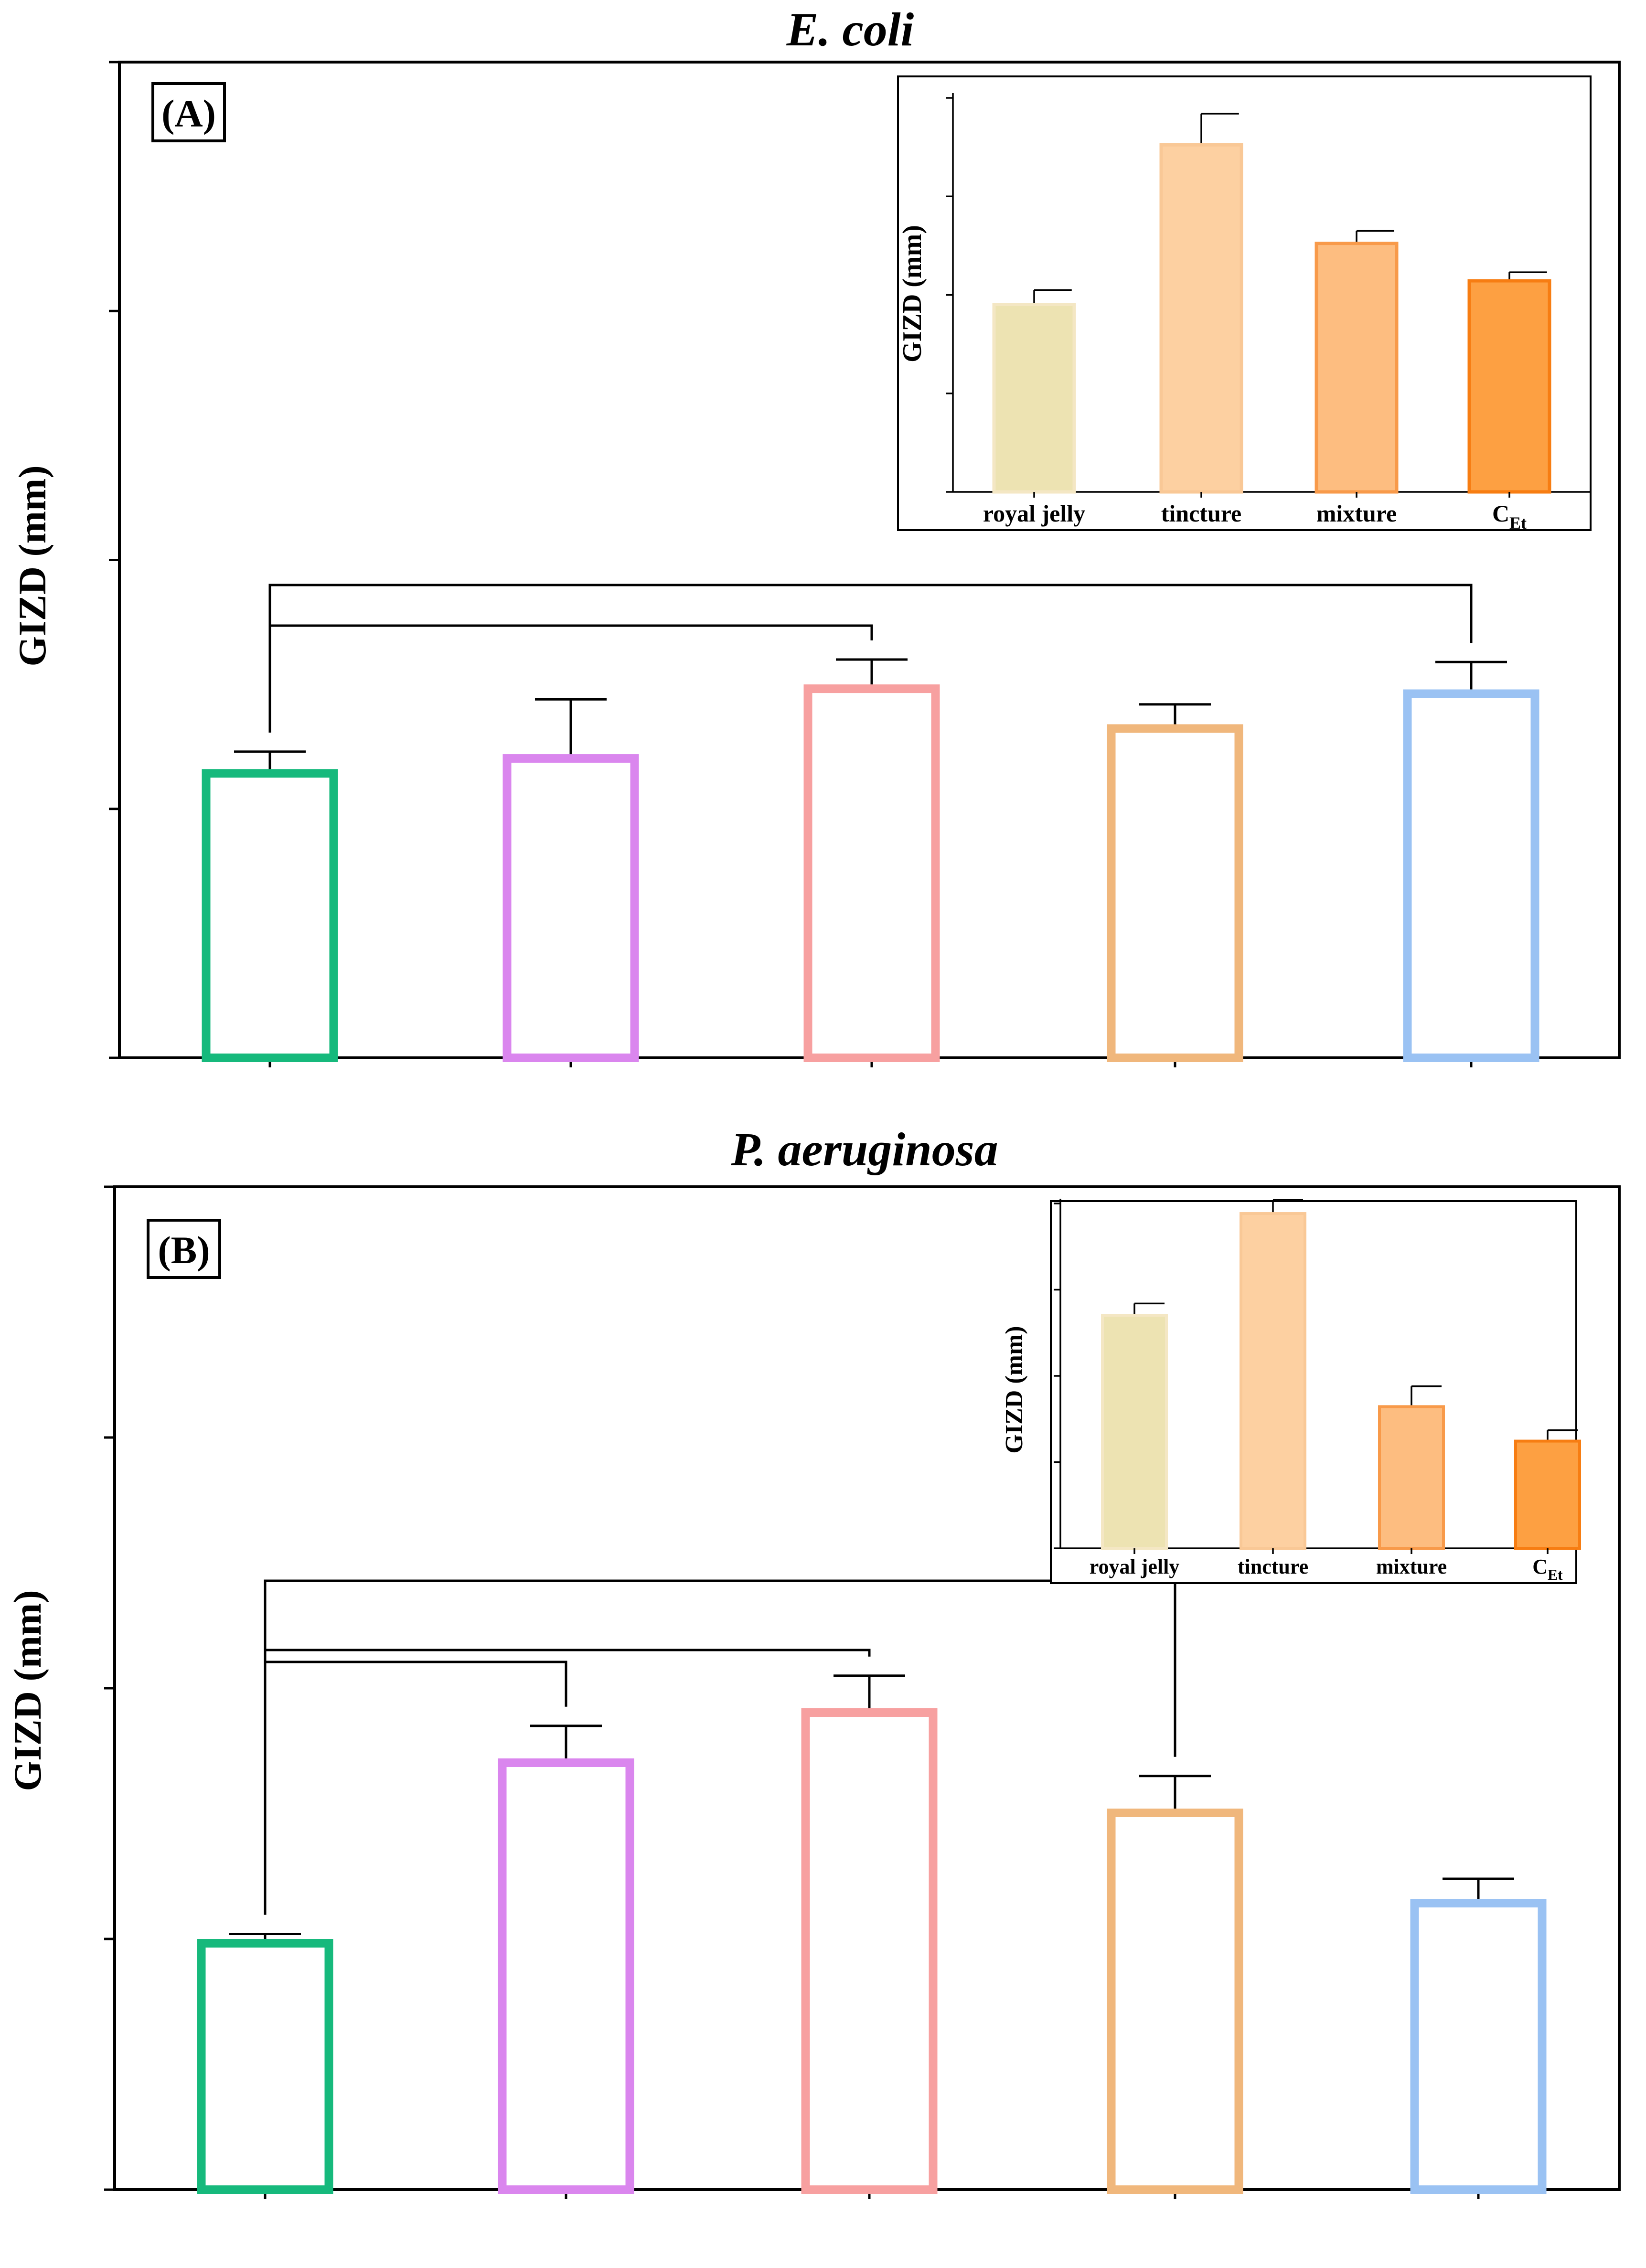  I want to click on sig-bracket-a-am, so click(870, 658).